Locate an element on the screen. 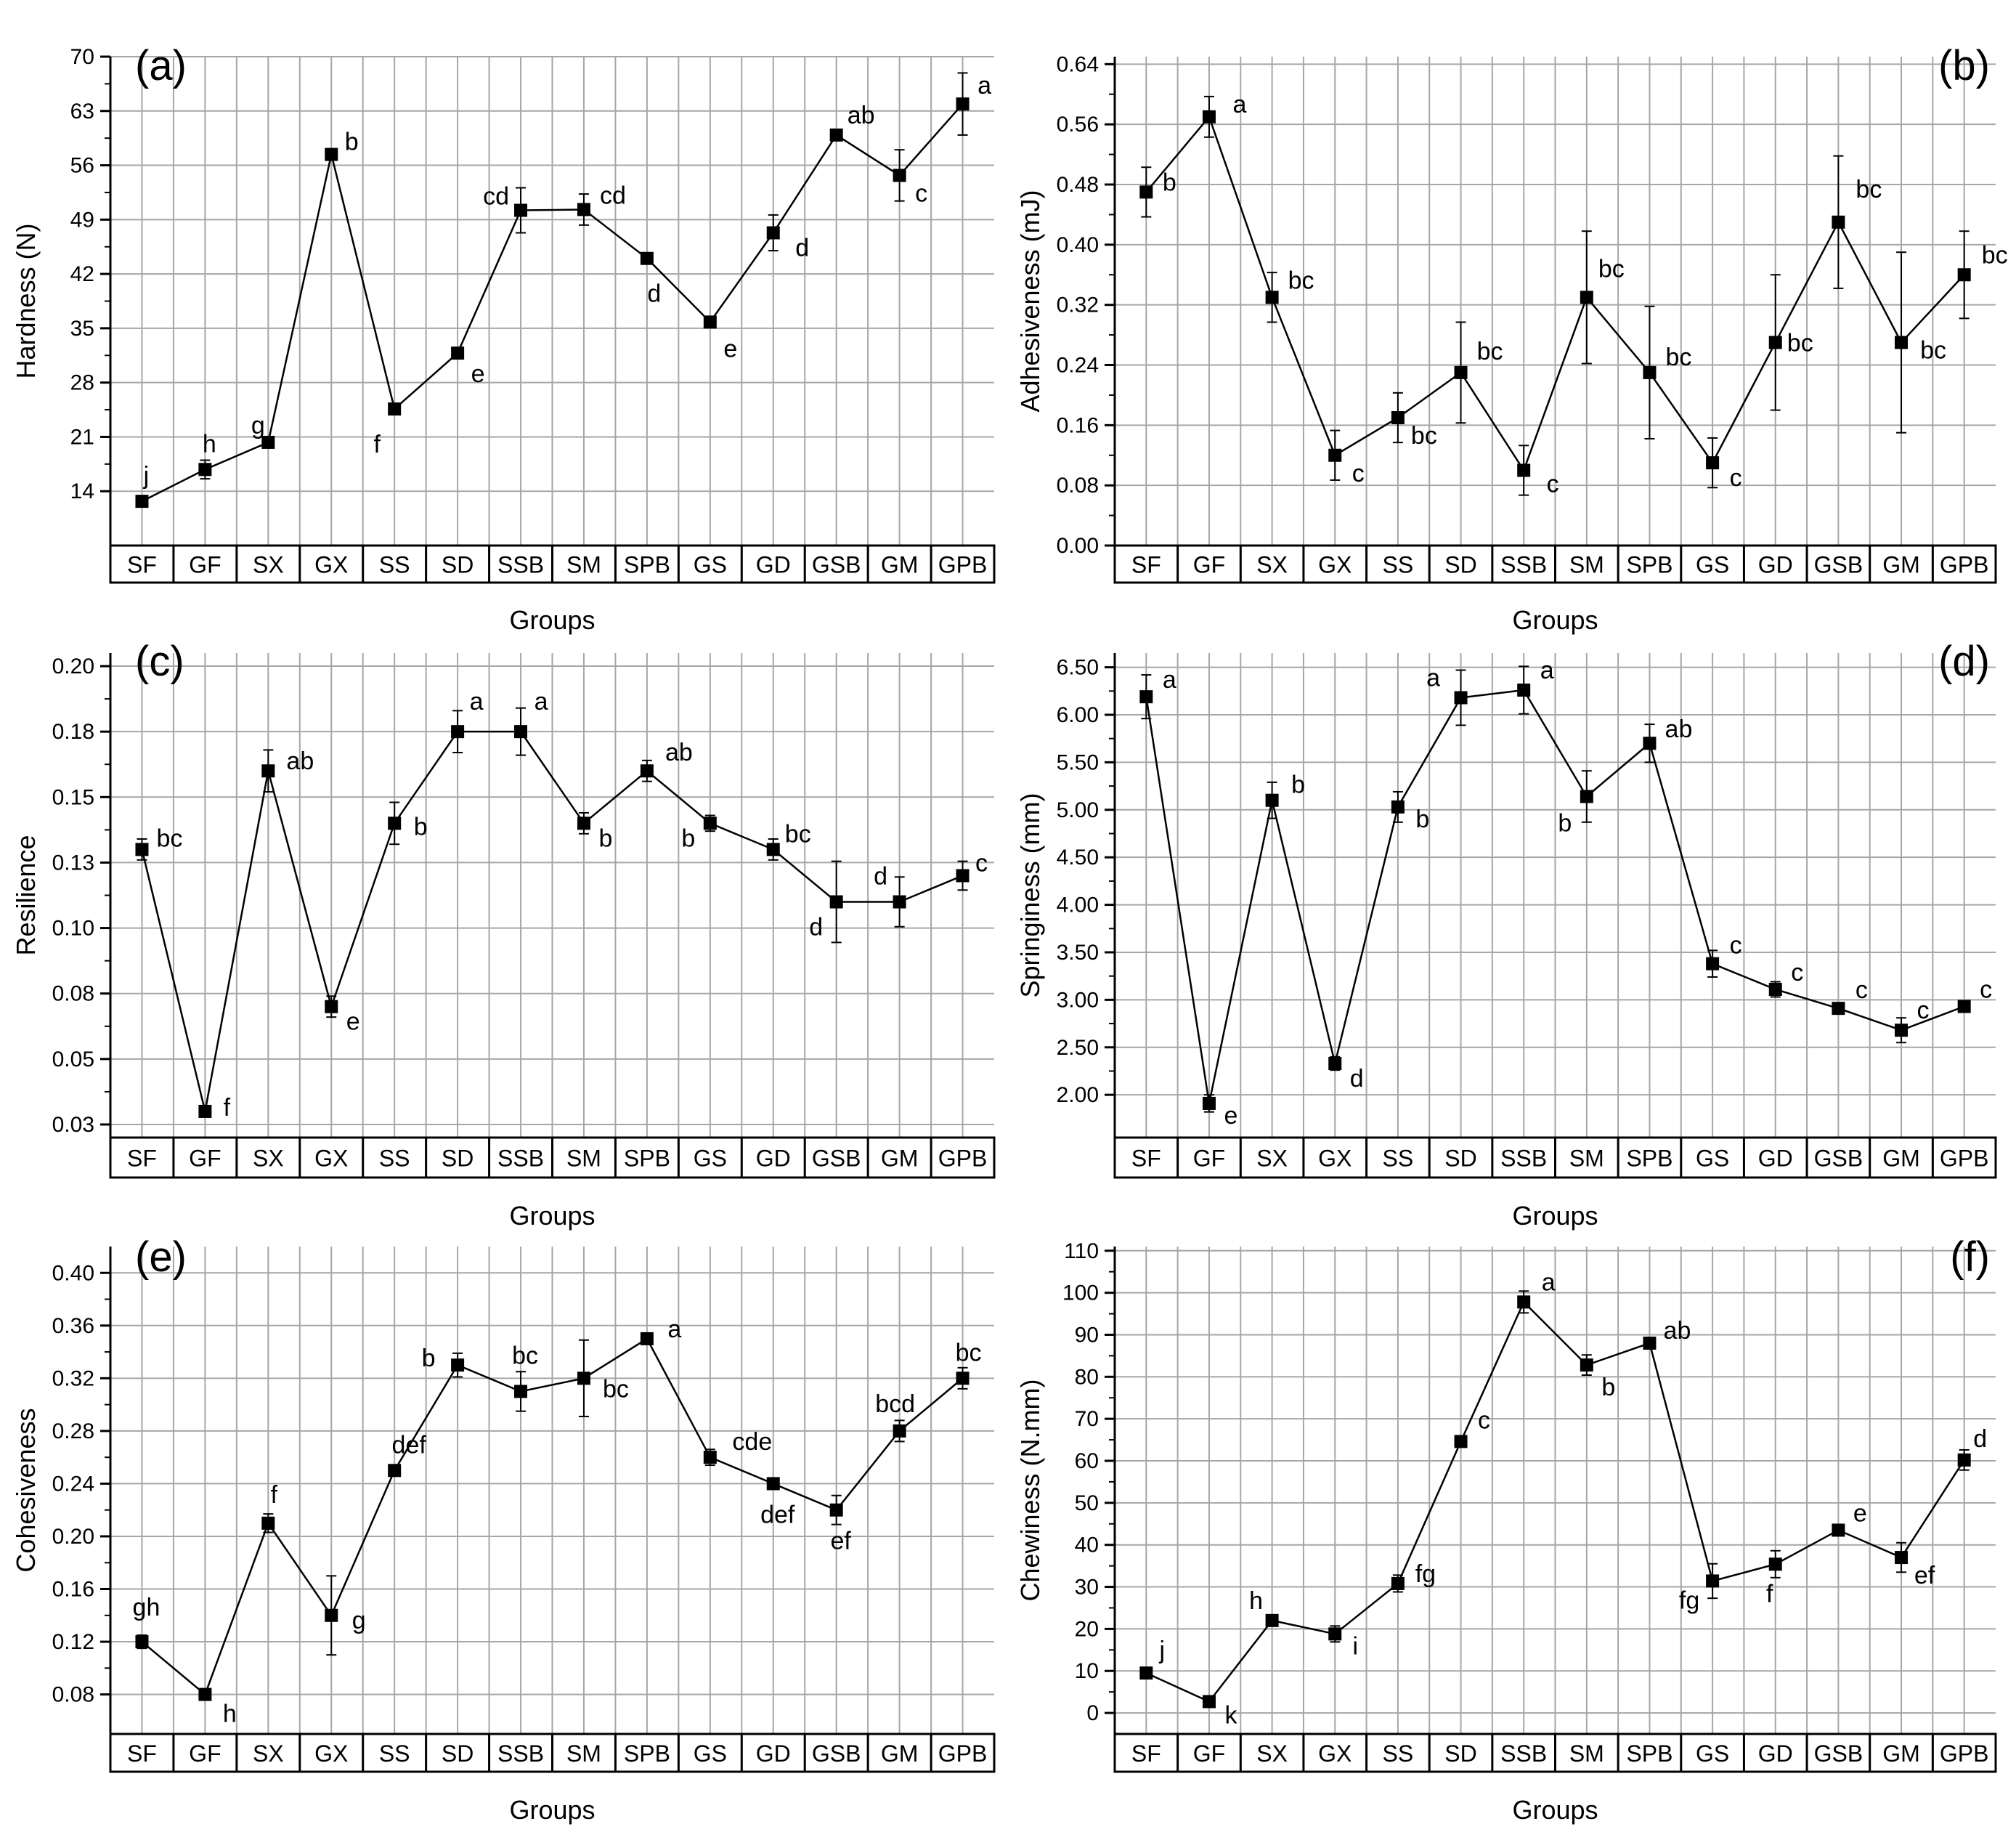 The width and height of the screenshot is (2016, 1848). panel-d-category-label: SPB is located at coordinates (1649, 1159).